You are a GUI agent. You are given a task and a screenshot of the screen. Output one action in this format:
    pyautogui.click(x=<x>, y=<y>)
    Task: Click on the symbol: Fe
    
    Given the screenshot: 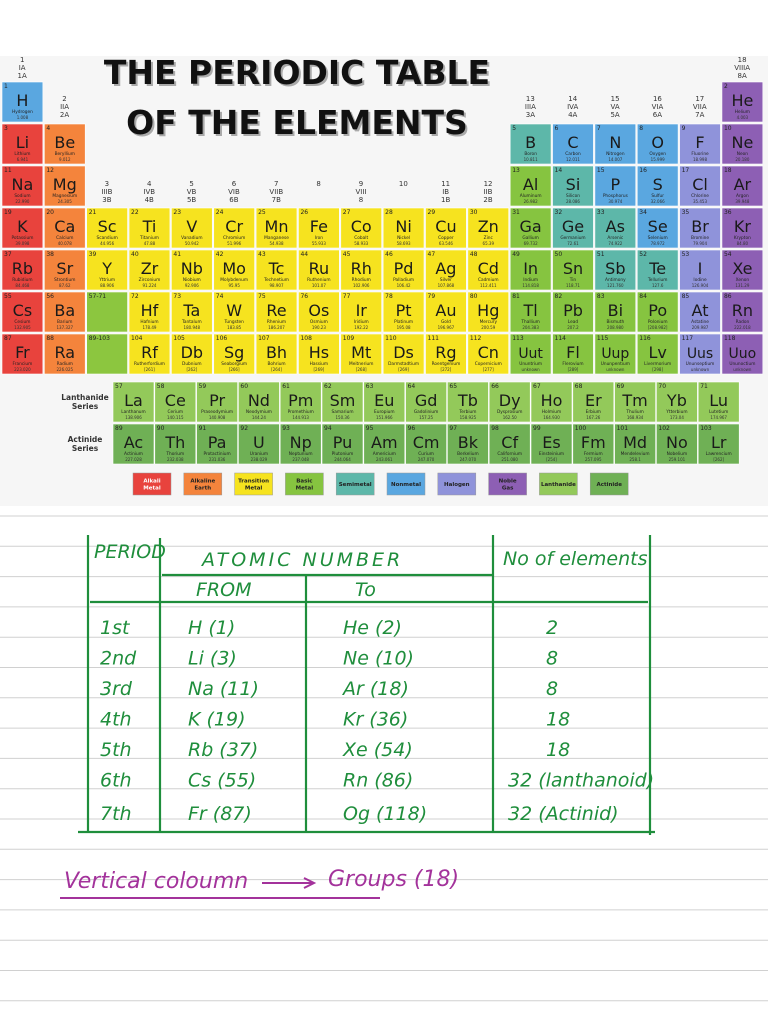 What is the action you would take?
    pyautogui.click(x=319, y=226)
    